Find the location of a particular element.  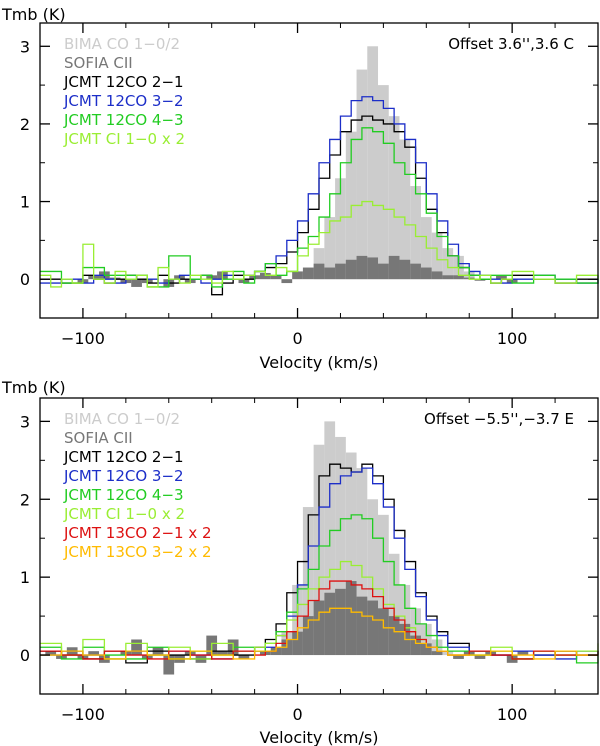

offset-annotation: Offset −5.5'',−3.7 E is located at coordinates (499, 419).